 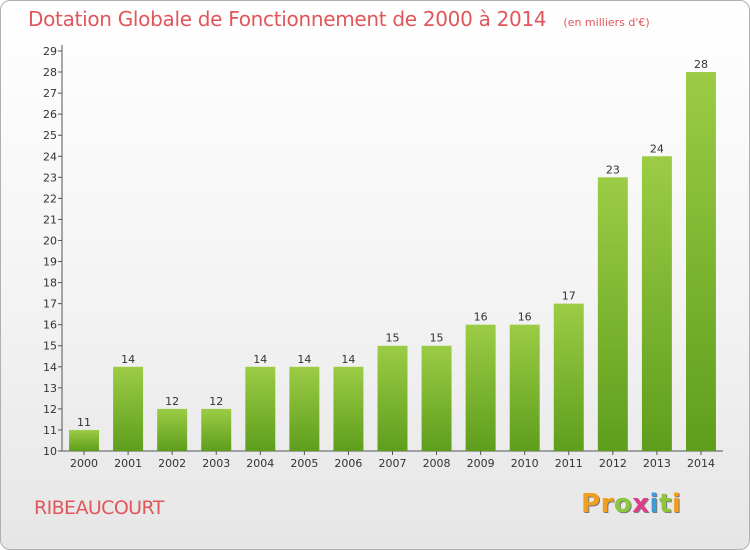 What do you see at coordinates (50, 72) in the screenshot?
I see `y-tick-label: 28` at bounding box center [50, 72].